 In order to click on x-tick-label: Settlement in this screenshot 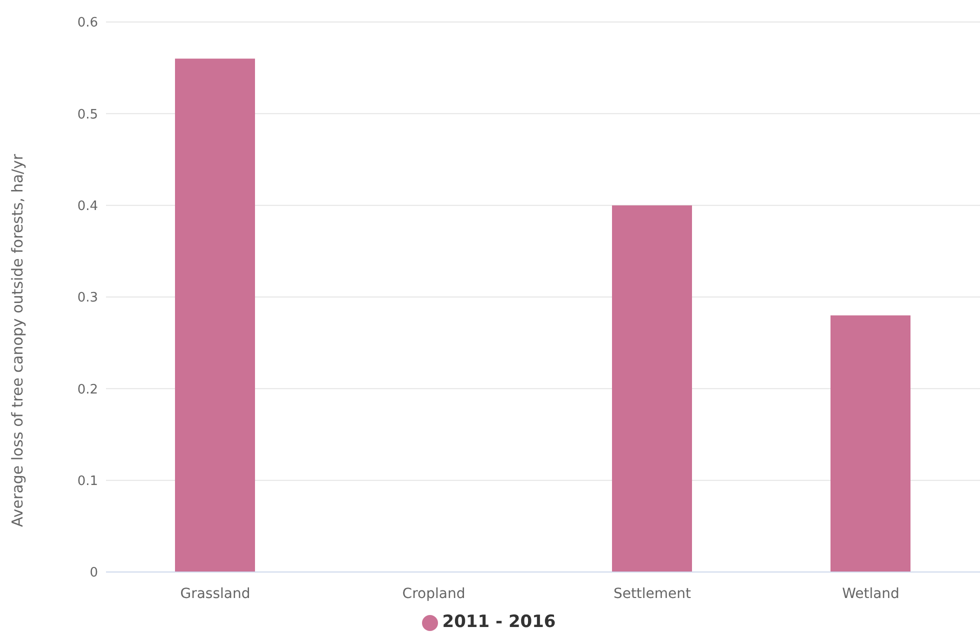, I will do `click(652, 594)`.